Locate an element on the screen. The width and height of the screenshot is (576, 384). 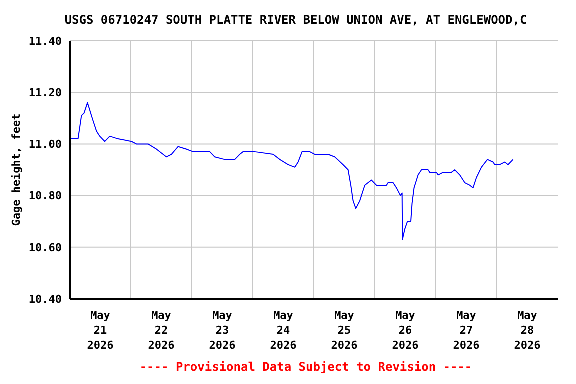
x-tick-label: May 23 2026 is located at coordinates (222, 330).